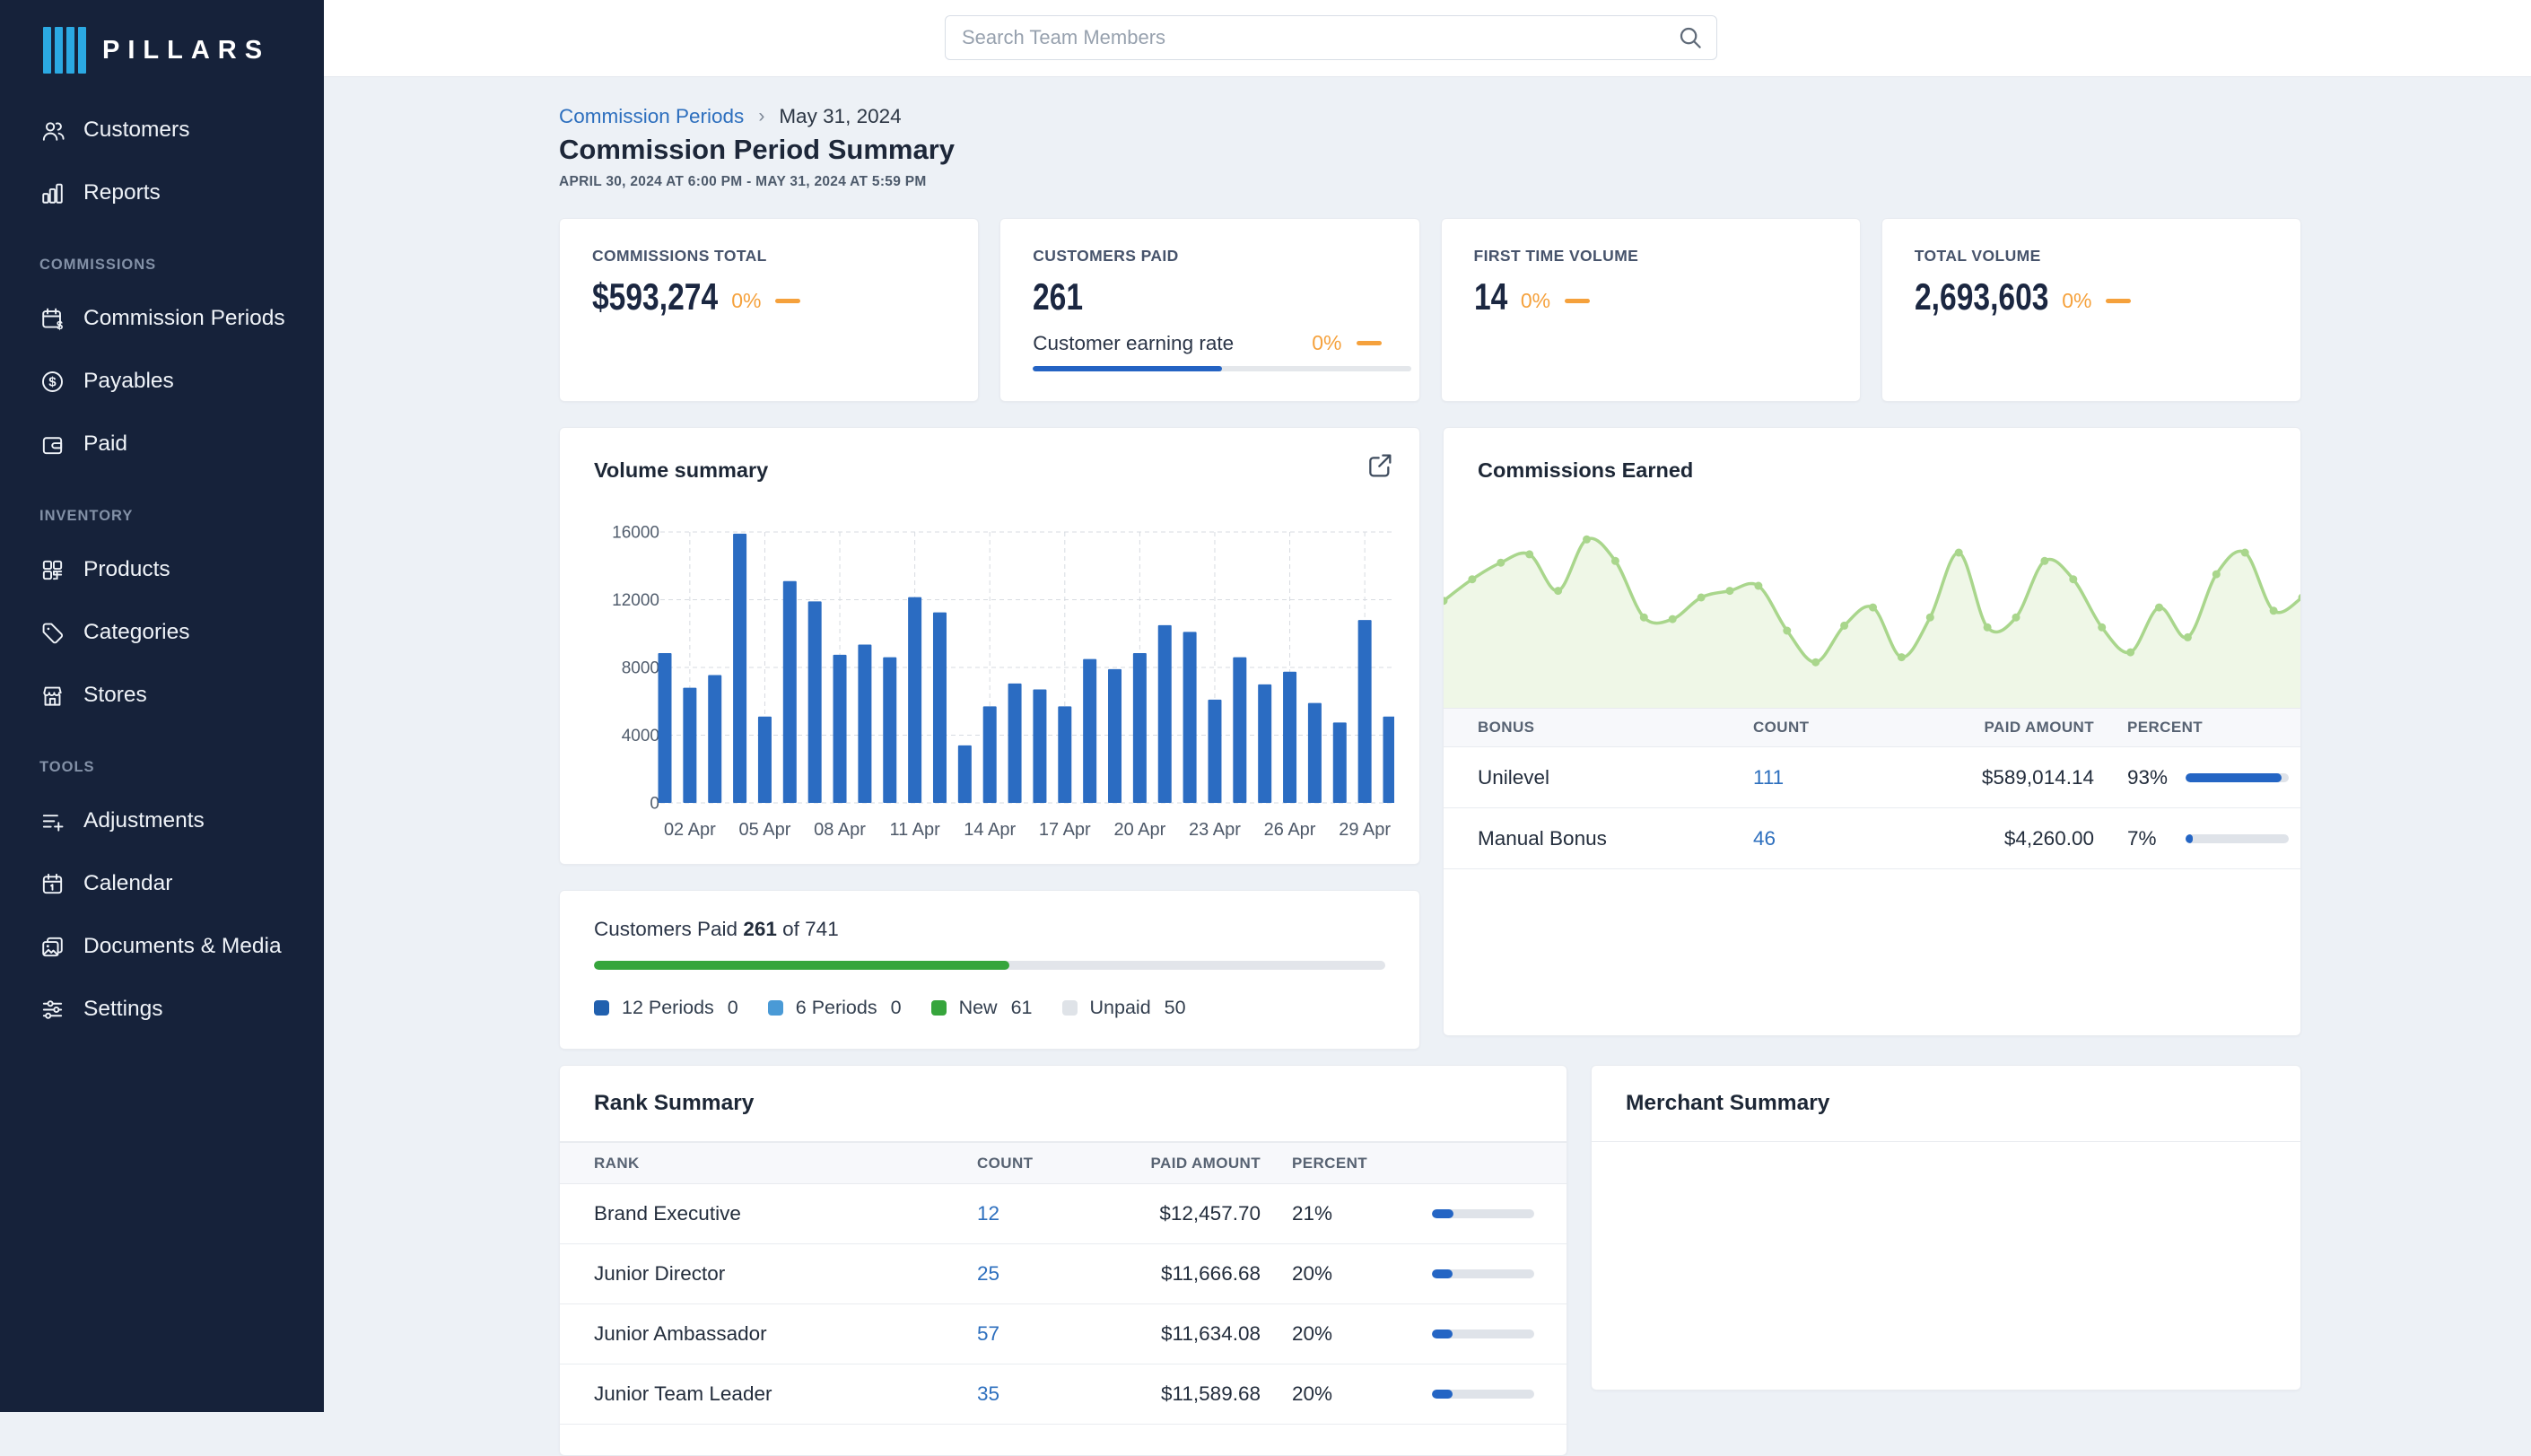 The height and width of the screenshot is (1456, 2531). Describe the element at coordinates (1769, 777) in the screenshot. I see `bonus-count-link: 111` at that location.